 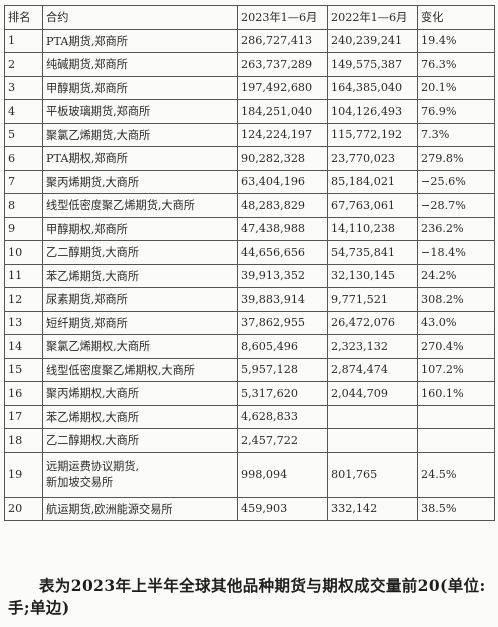 What do you see at coordinates (140, 474) in the screenshot?
I see `contract-cell: 远期运费协议期货, 新加坡交易所` at bounding box center [140, 474].